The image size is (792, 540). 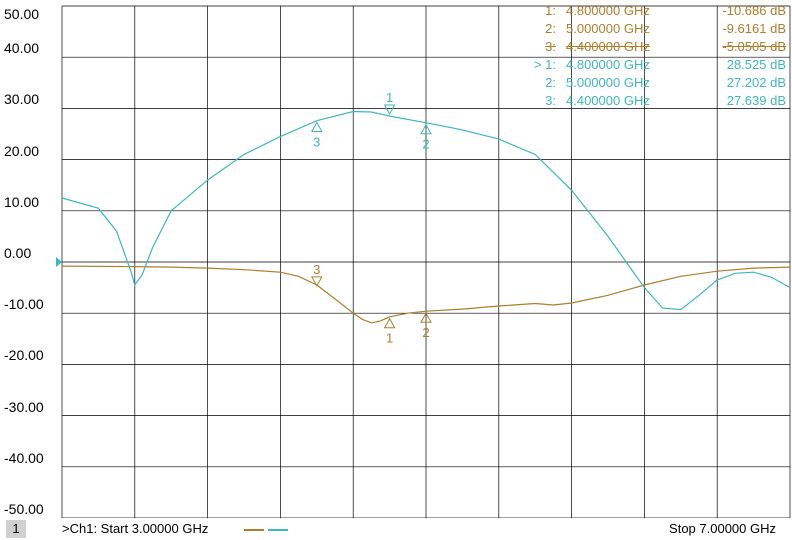 What do you see at coordinates (754, 10) in the screenshot?
I see `marker-table-val: -10.686 dB` at bounding box center [754, 10].